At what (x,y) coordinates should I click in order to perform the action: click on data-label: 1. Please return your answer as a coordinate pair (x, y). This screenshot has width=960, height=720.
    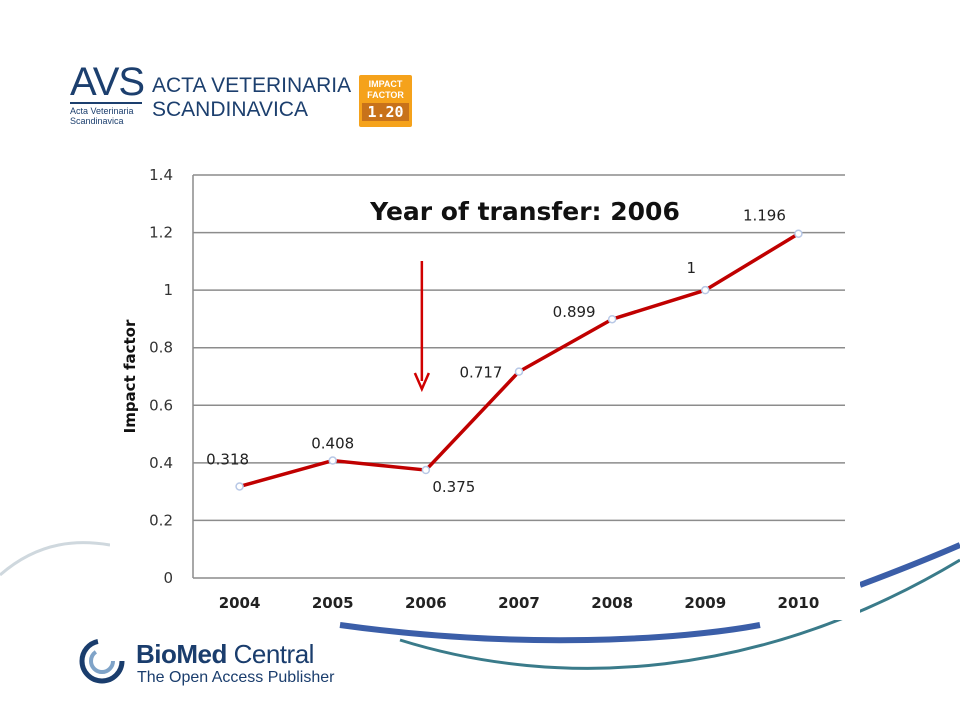
    Looking at the image, I should click on (692, 268).